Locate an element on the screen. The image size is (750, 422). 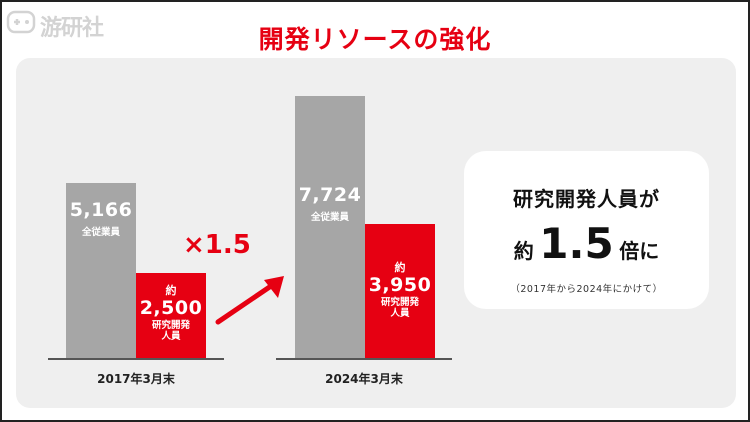
bar-rnd-2017 is located at coordinates (171, 315).